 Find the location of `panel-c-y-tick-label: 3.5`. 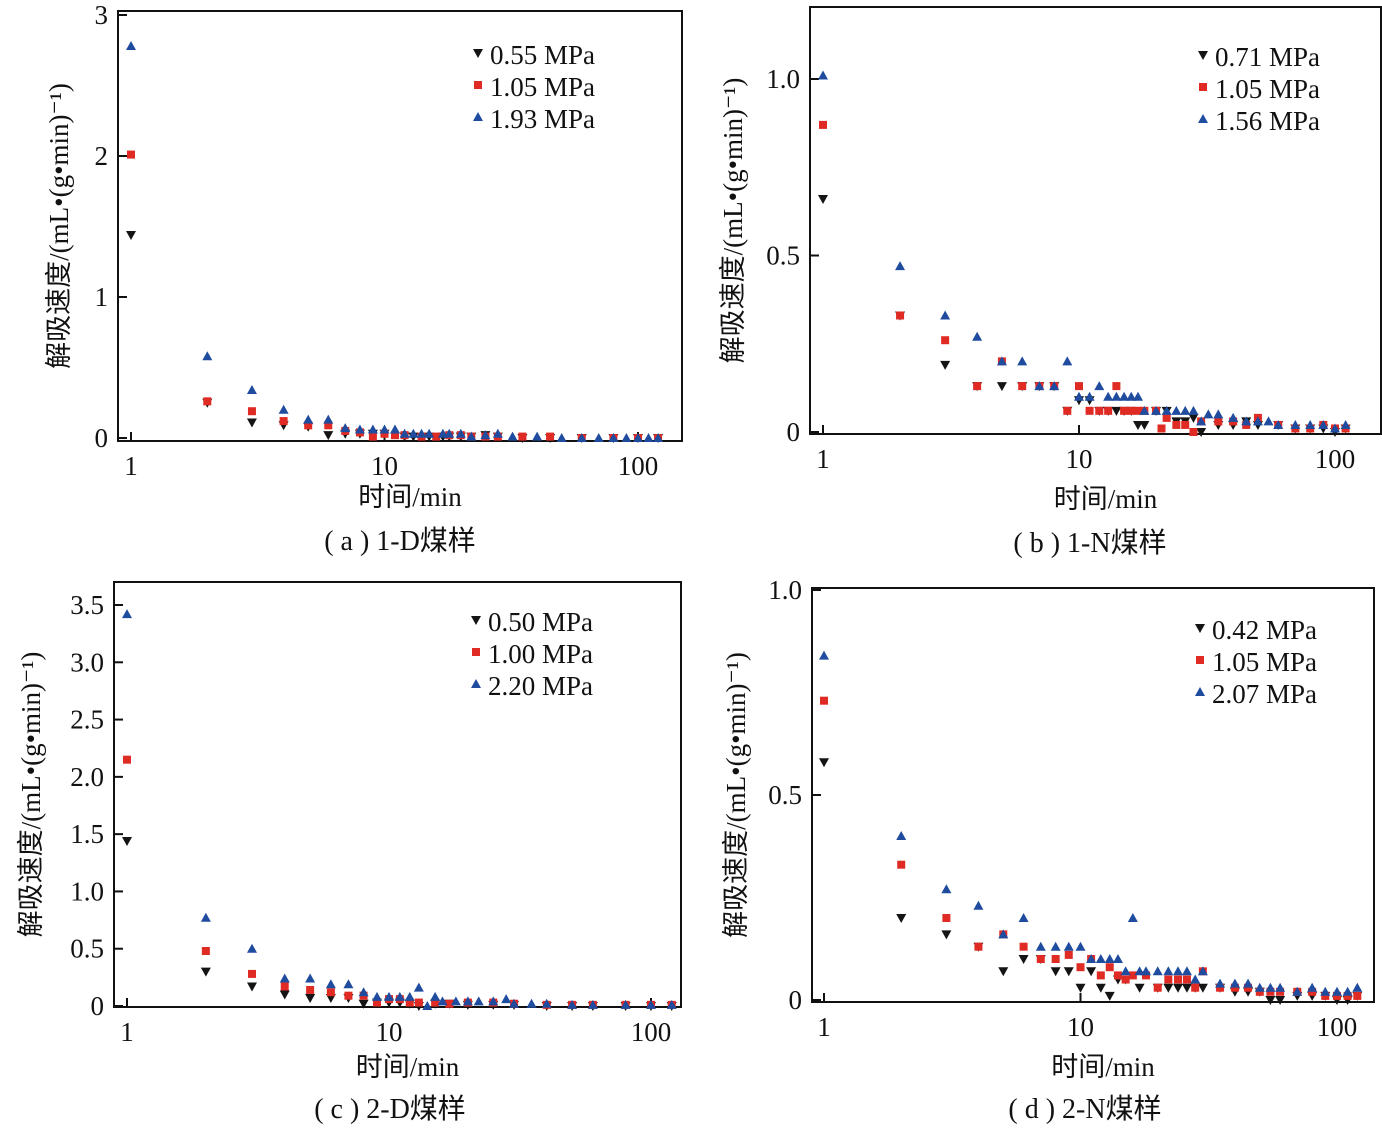

panel-c-y-tick-label: 3.5 is located at coordinates (87, 605).